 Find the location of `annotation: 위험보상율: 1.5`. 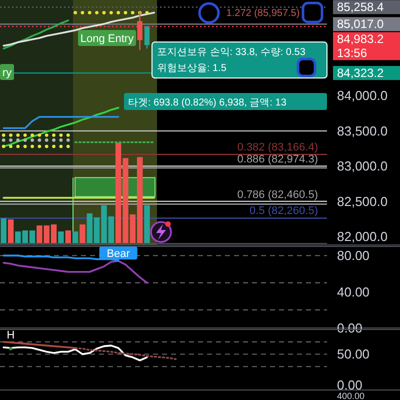

annotation: 위험보상율: 1.5 is located at coordinates (192, 68).